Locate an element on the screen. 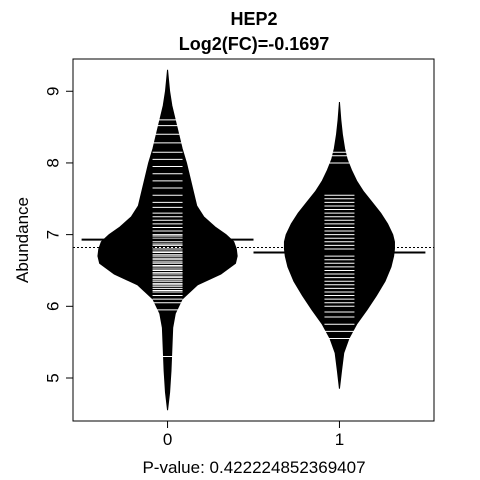  y-tick-label-5: 5 is located at coordinates (53, 377).